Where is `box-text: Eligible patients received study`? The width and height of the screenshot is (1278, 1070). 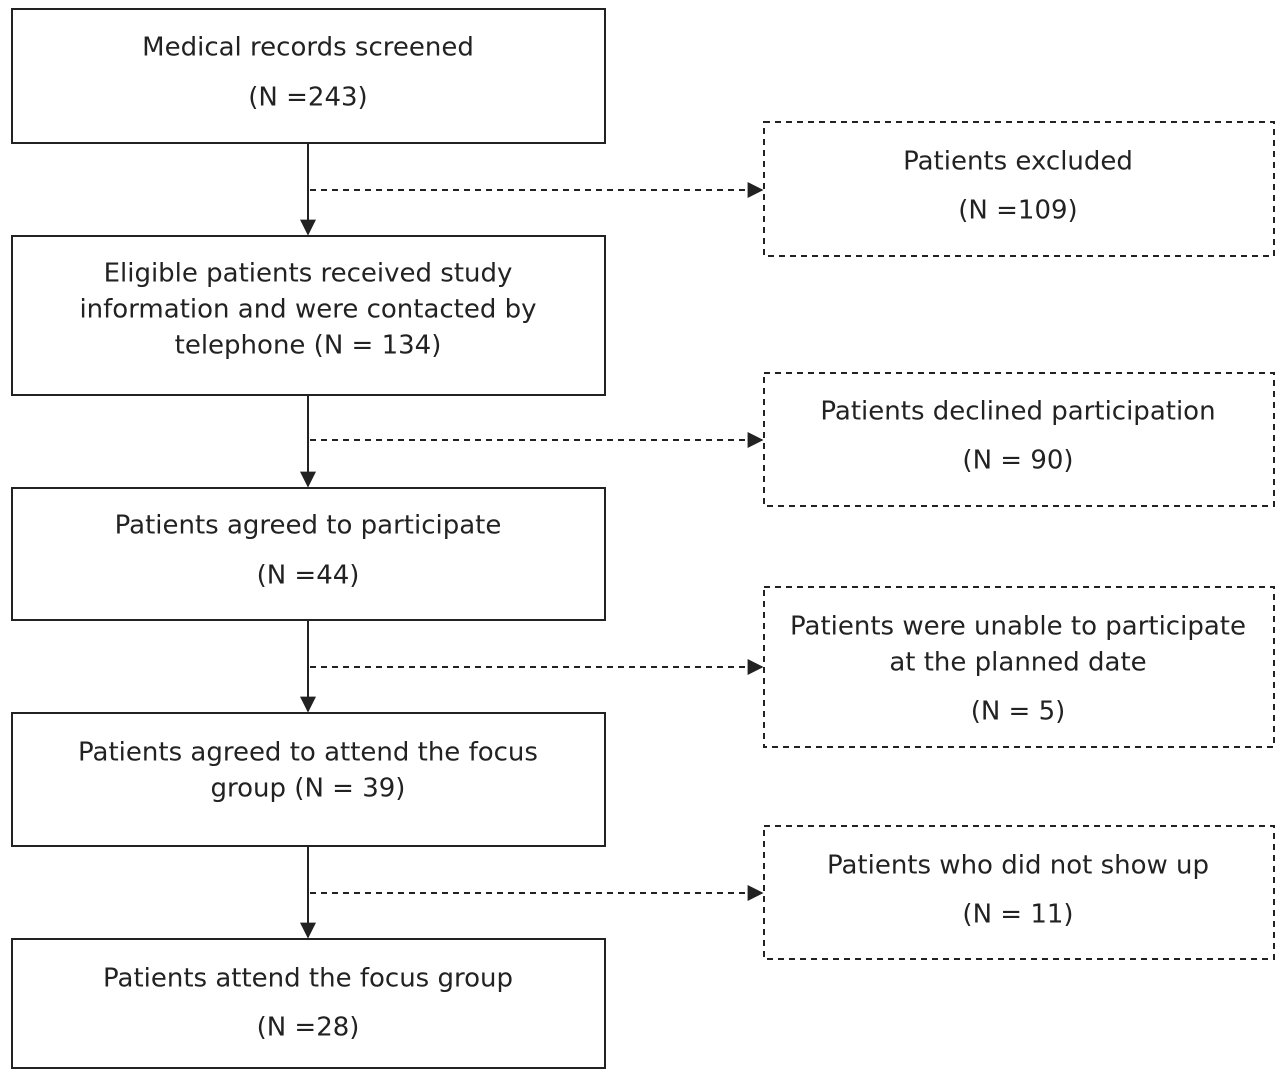
box-text: Eligible patients received study is located at coordinates (308, 274).